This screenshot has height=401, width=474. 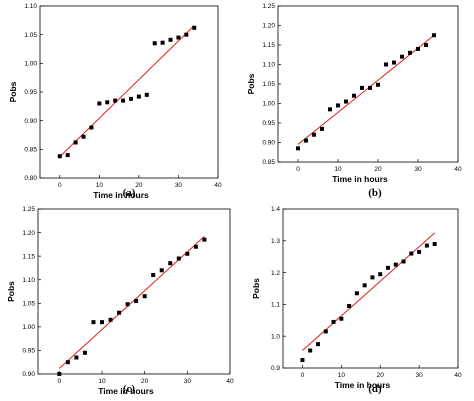 I want to click on y-tick-label: 1.2, so click(x=275, y=273).